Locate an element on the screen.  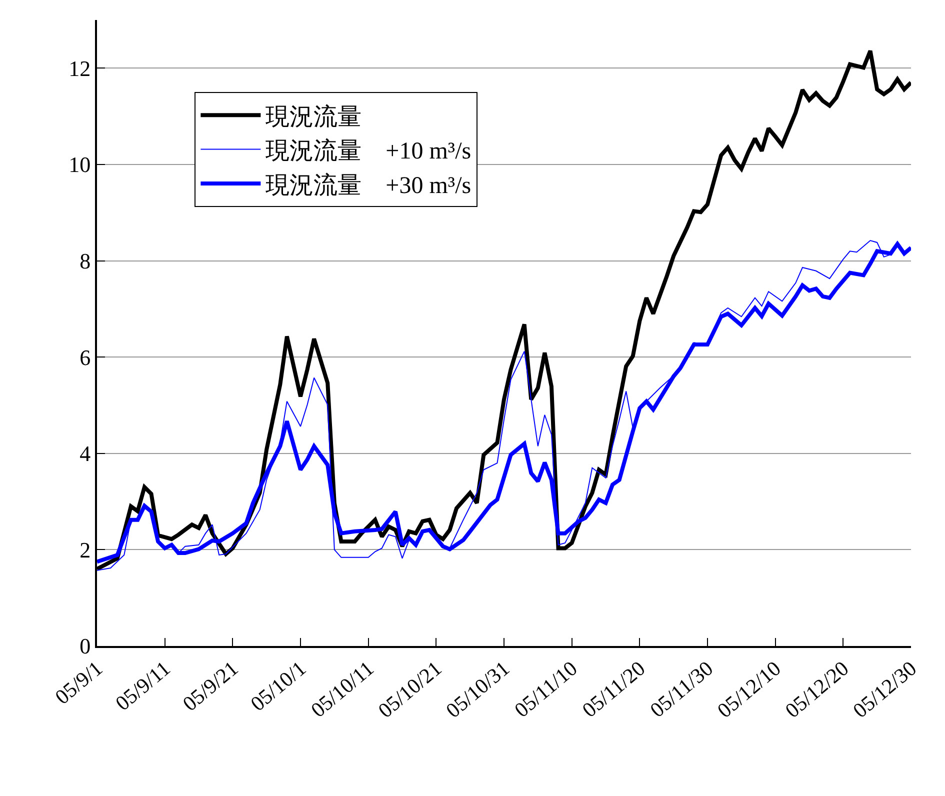
y-tick-label: 12 is located at coordinates (79, 68).